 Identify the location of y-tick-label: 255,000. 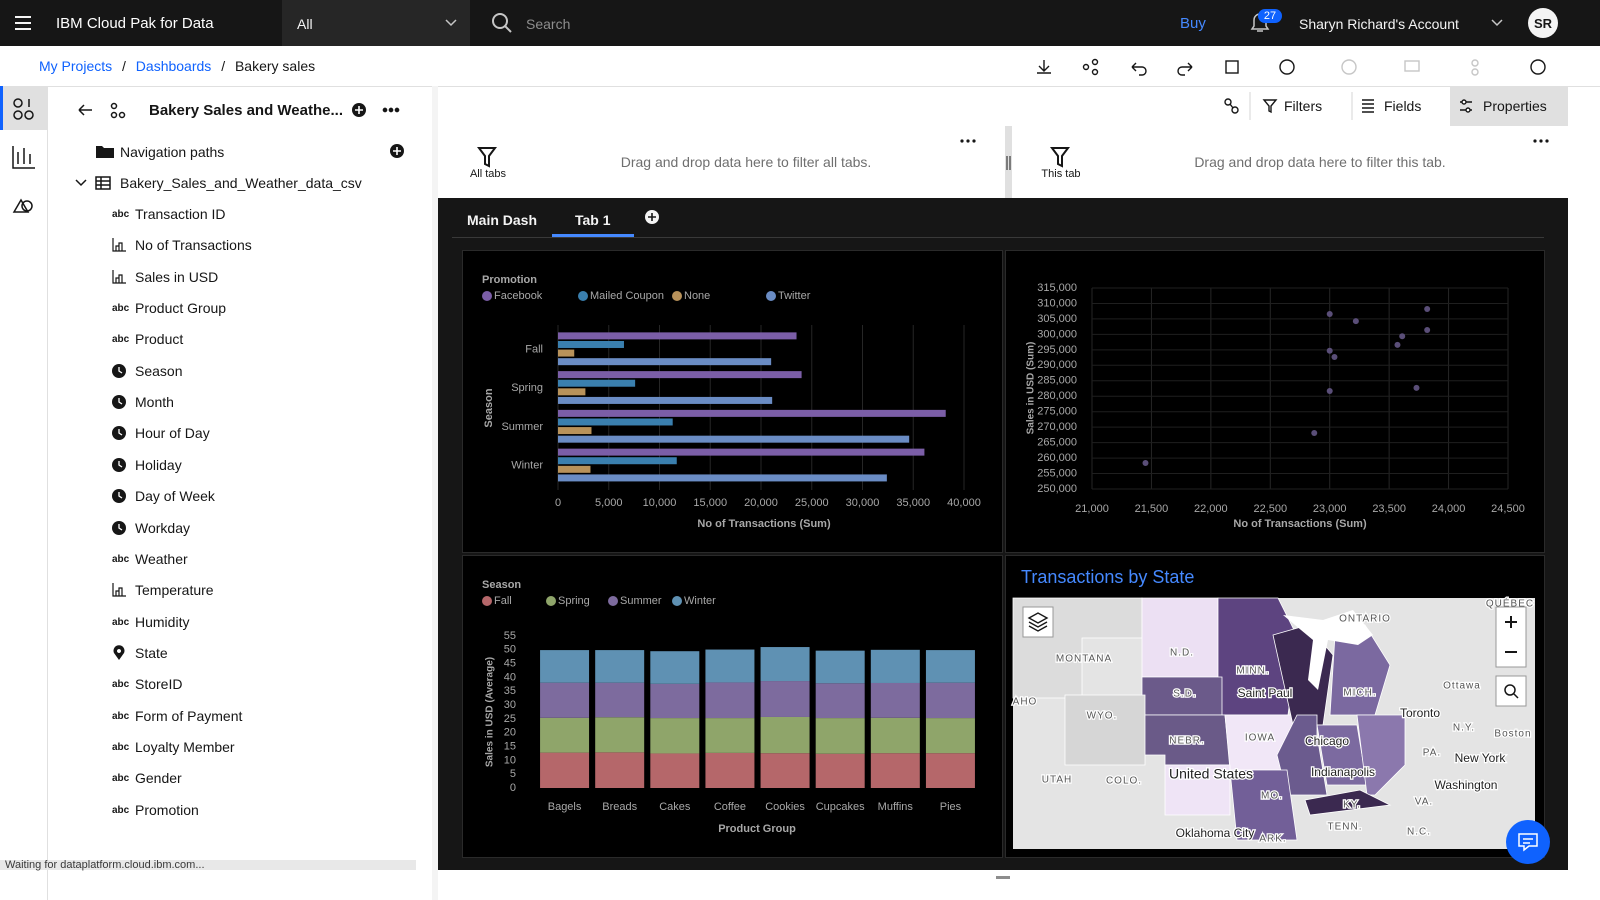
(1057, 473).